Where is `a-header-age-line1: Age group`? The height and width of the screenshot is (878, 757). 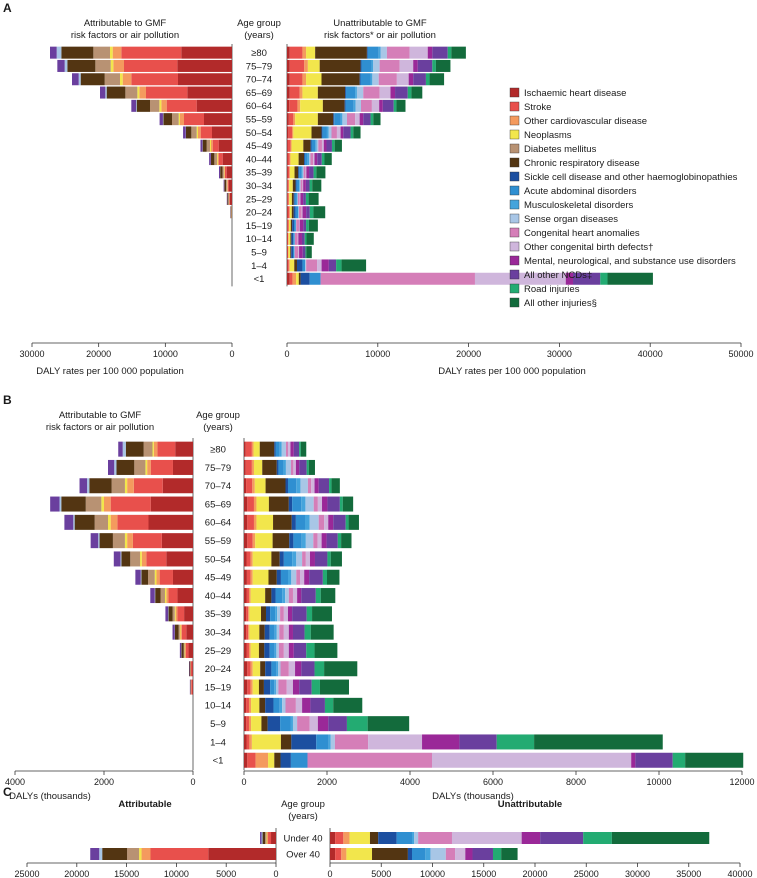
a-header-age-line1: Age group is located at coordinates (259, 23).